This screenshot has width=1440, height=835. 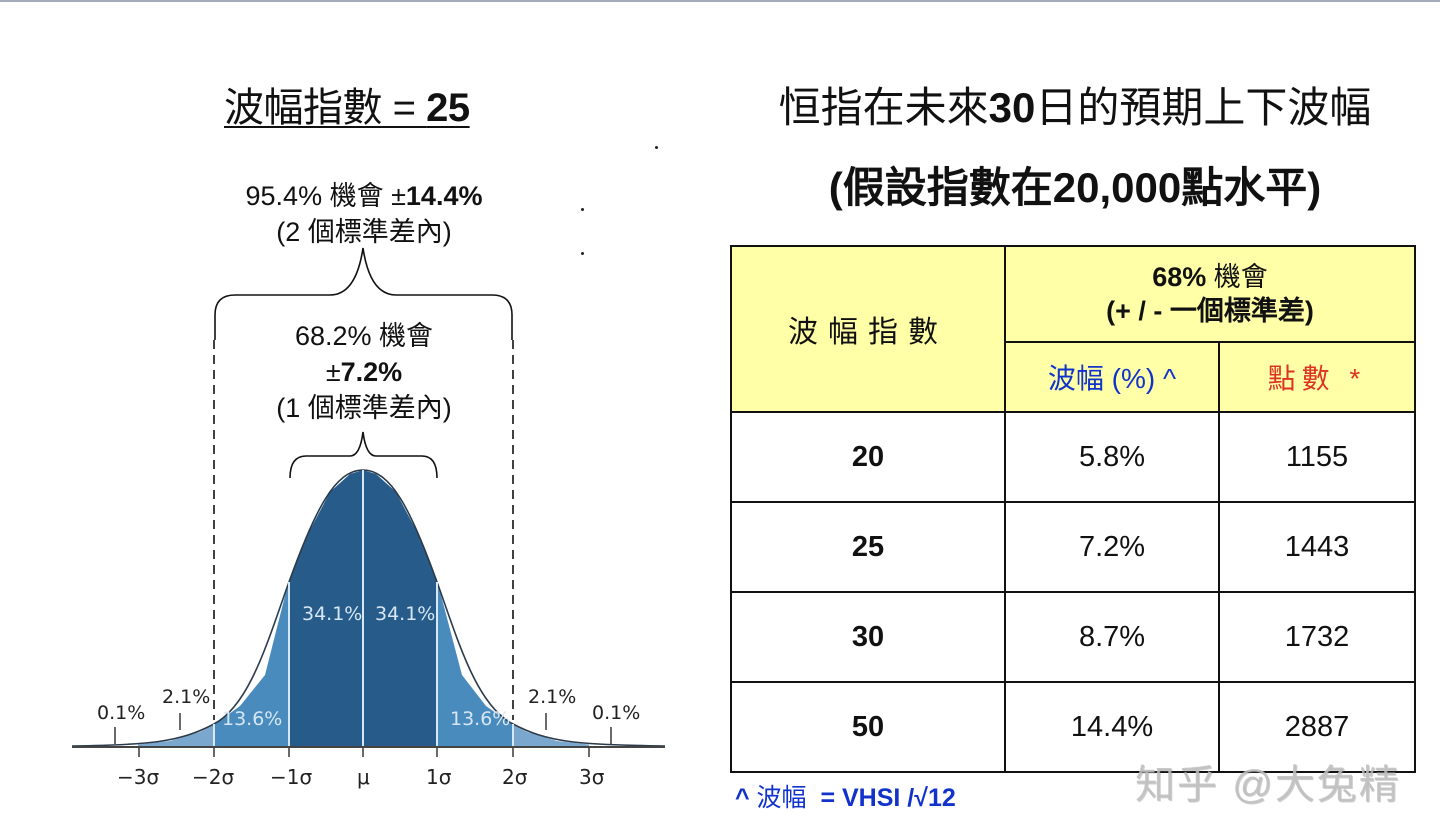 What do you see at coordinates (439, 777) in the screenshot?
I see `x-tick-plus1: 1σ` at bounding box center [439, 777].